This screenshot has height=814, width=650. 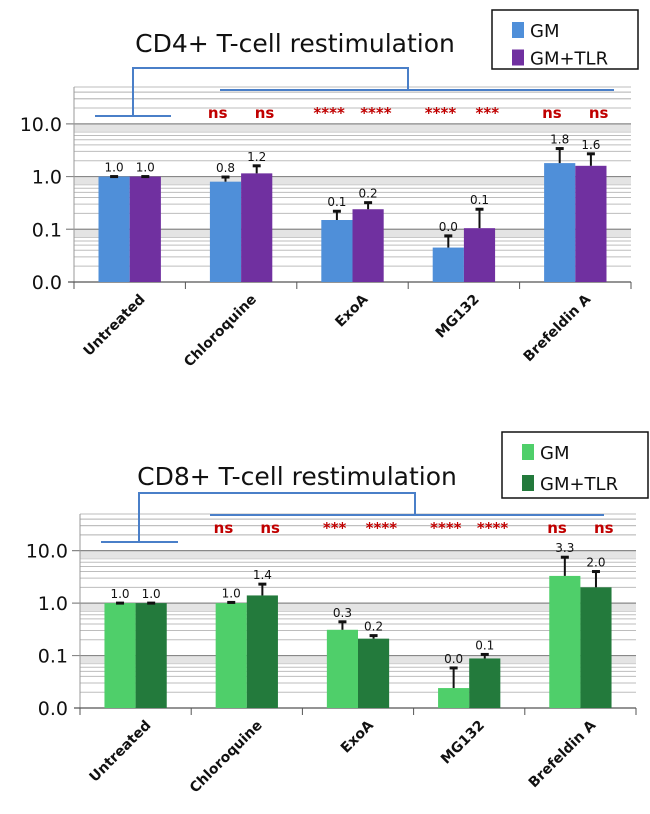 I want to click on data-label: 3.3, so click(x=564, y=548).